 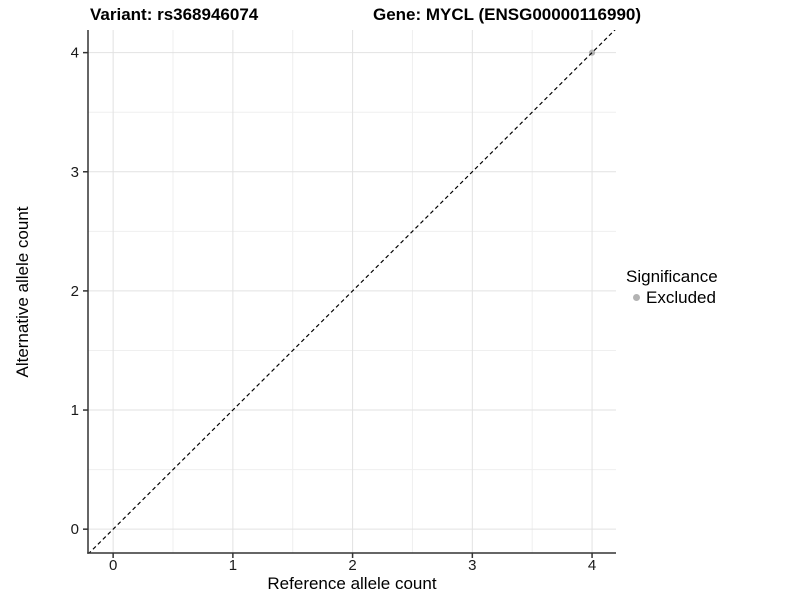 What do you see at coordinates (75, 529) in the screenshot?
I see `y-tick-label: 0` at bounding box center [75, 529].